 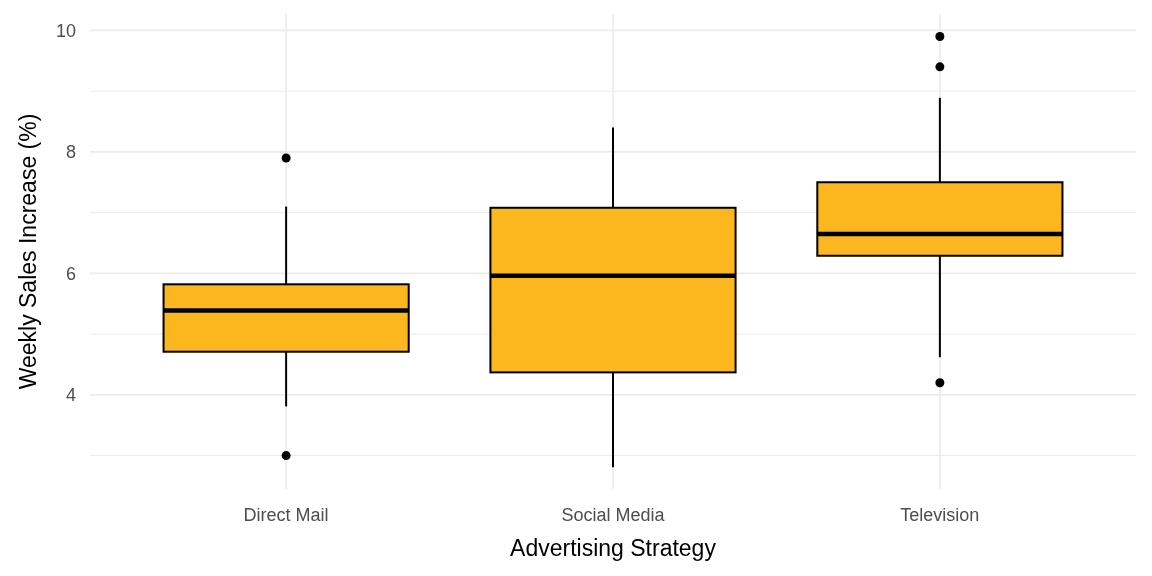 What do you see at coordinates (286, 515) in the screenshot?
I see `x-tick-label: Direct Mail` at bounding box center [286, 515].